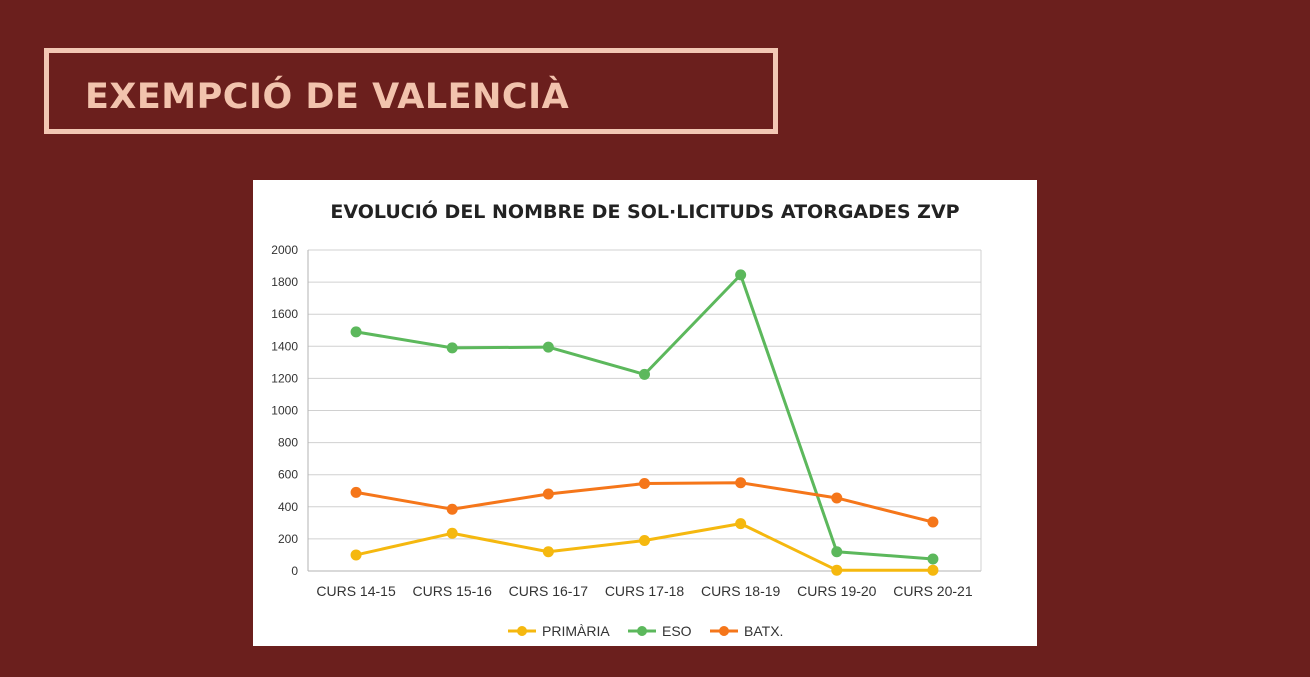 The image size is (1310, 677). I want to click on y-tick-label: 400, so click(288, 507).